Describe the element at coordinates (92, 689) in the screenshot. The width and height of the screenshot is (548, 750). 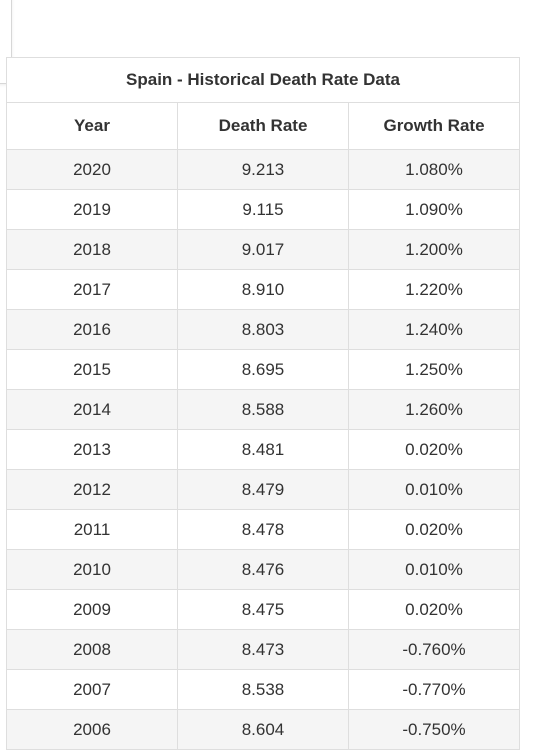
I see `year-cell: 2007` at that location.